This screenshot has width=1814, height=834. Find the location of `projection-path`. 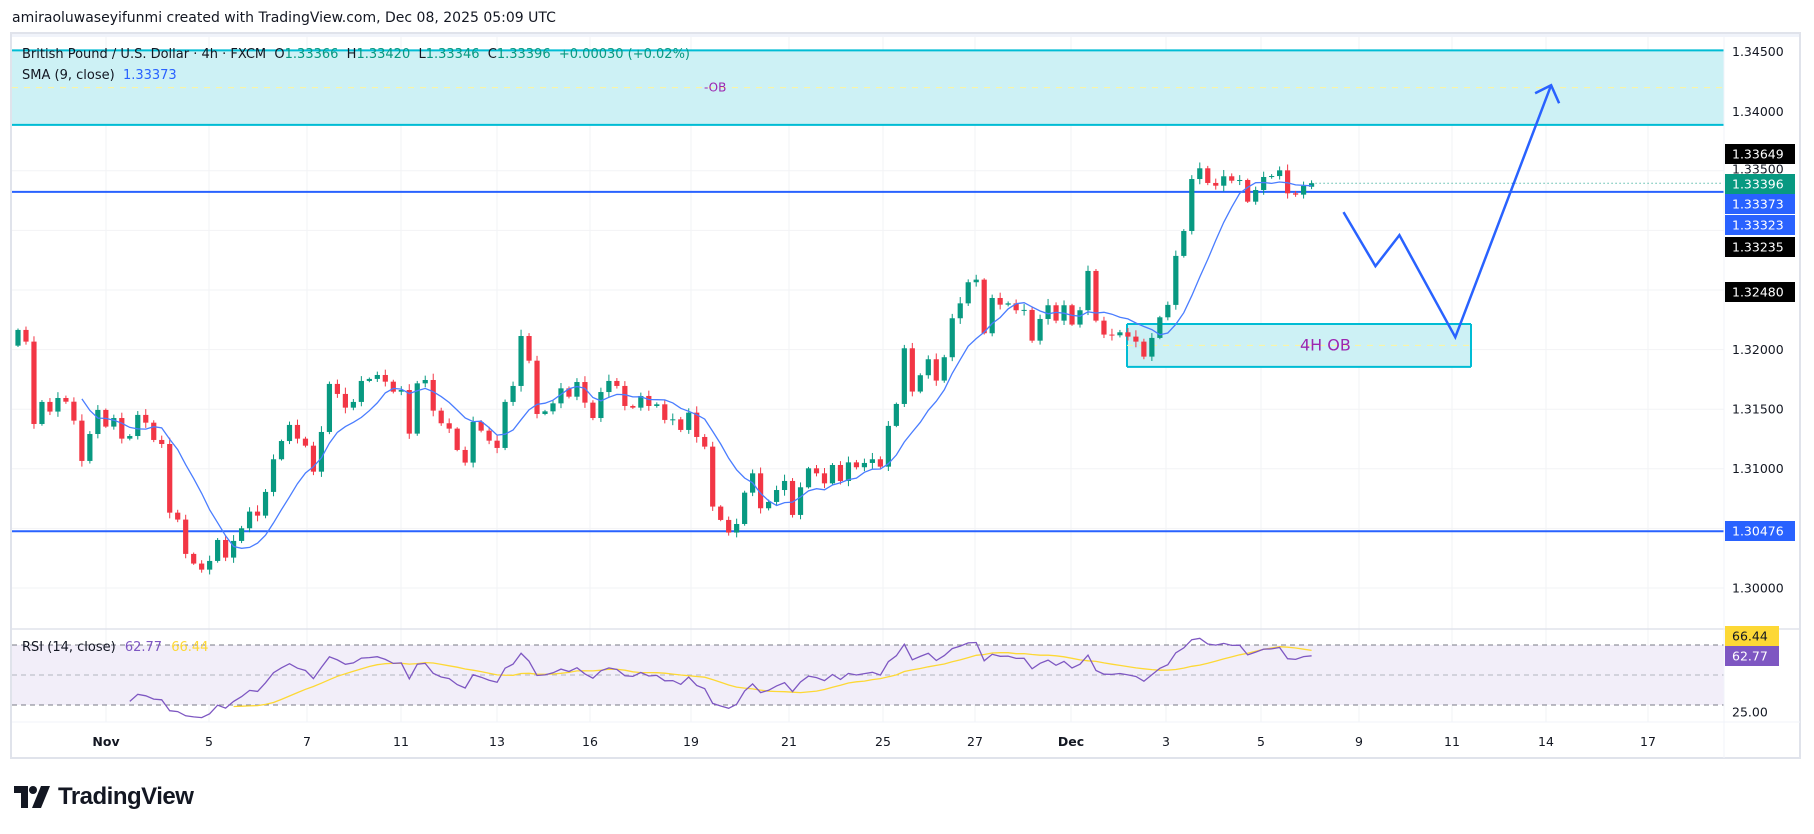

projection-path is located at coordinates (1447, 212).